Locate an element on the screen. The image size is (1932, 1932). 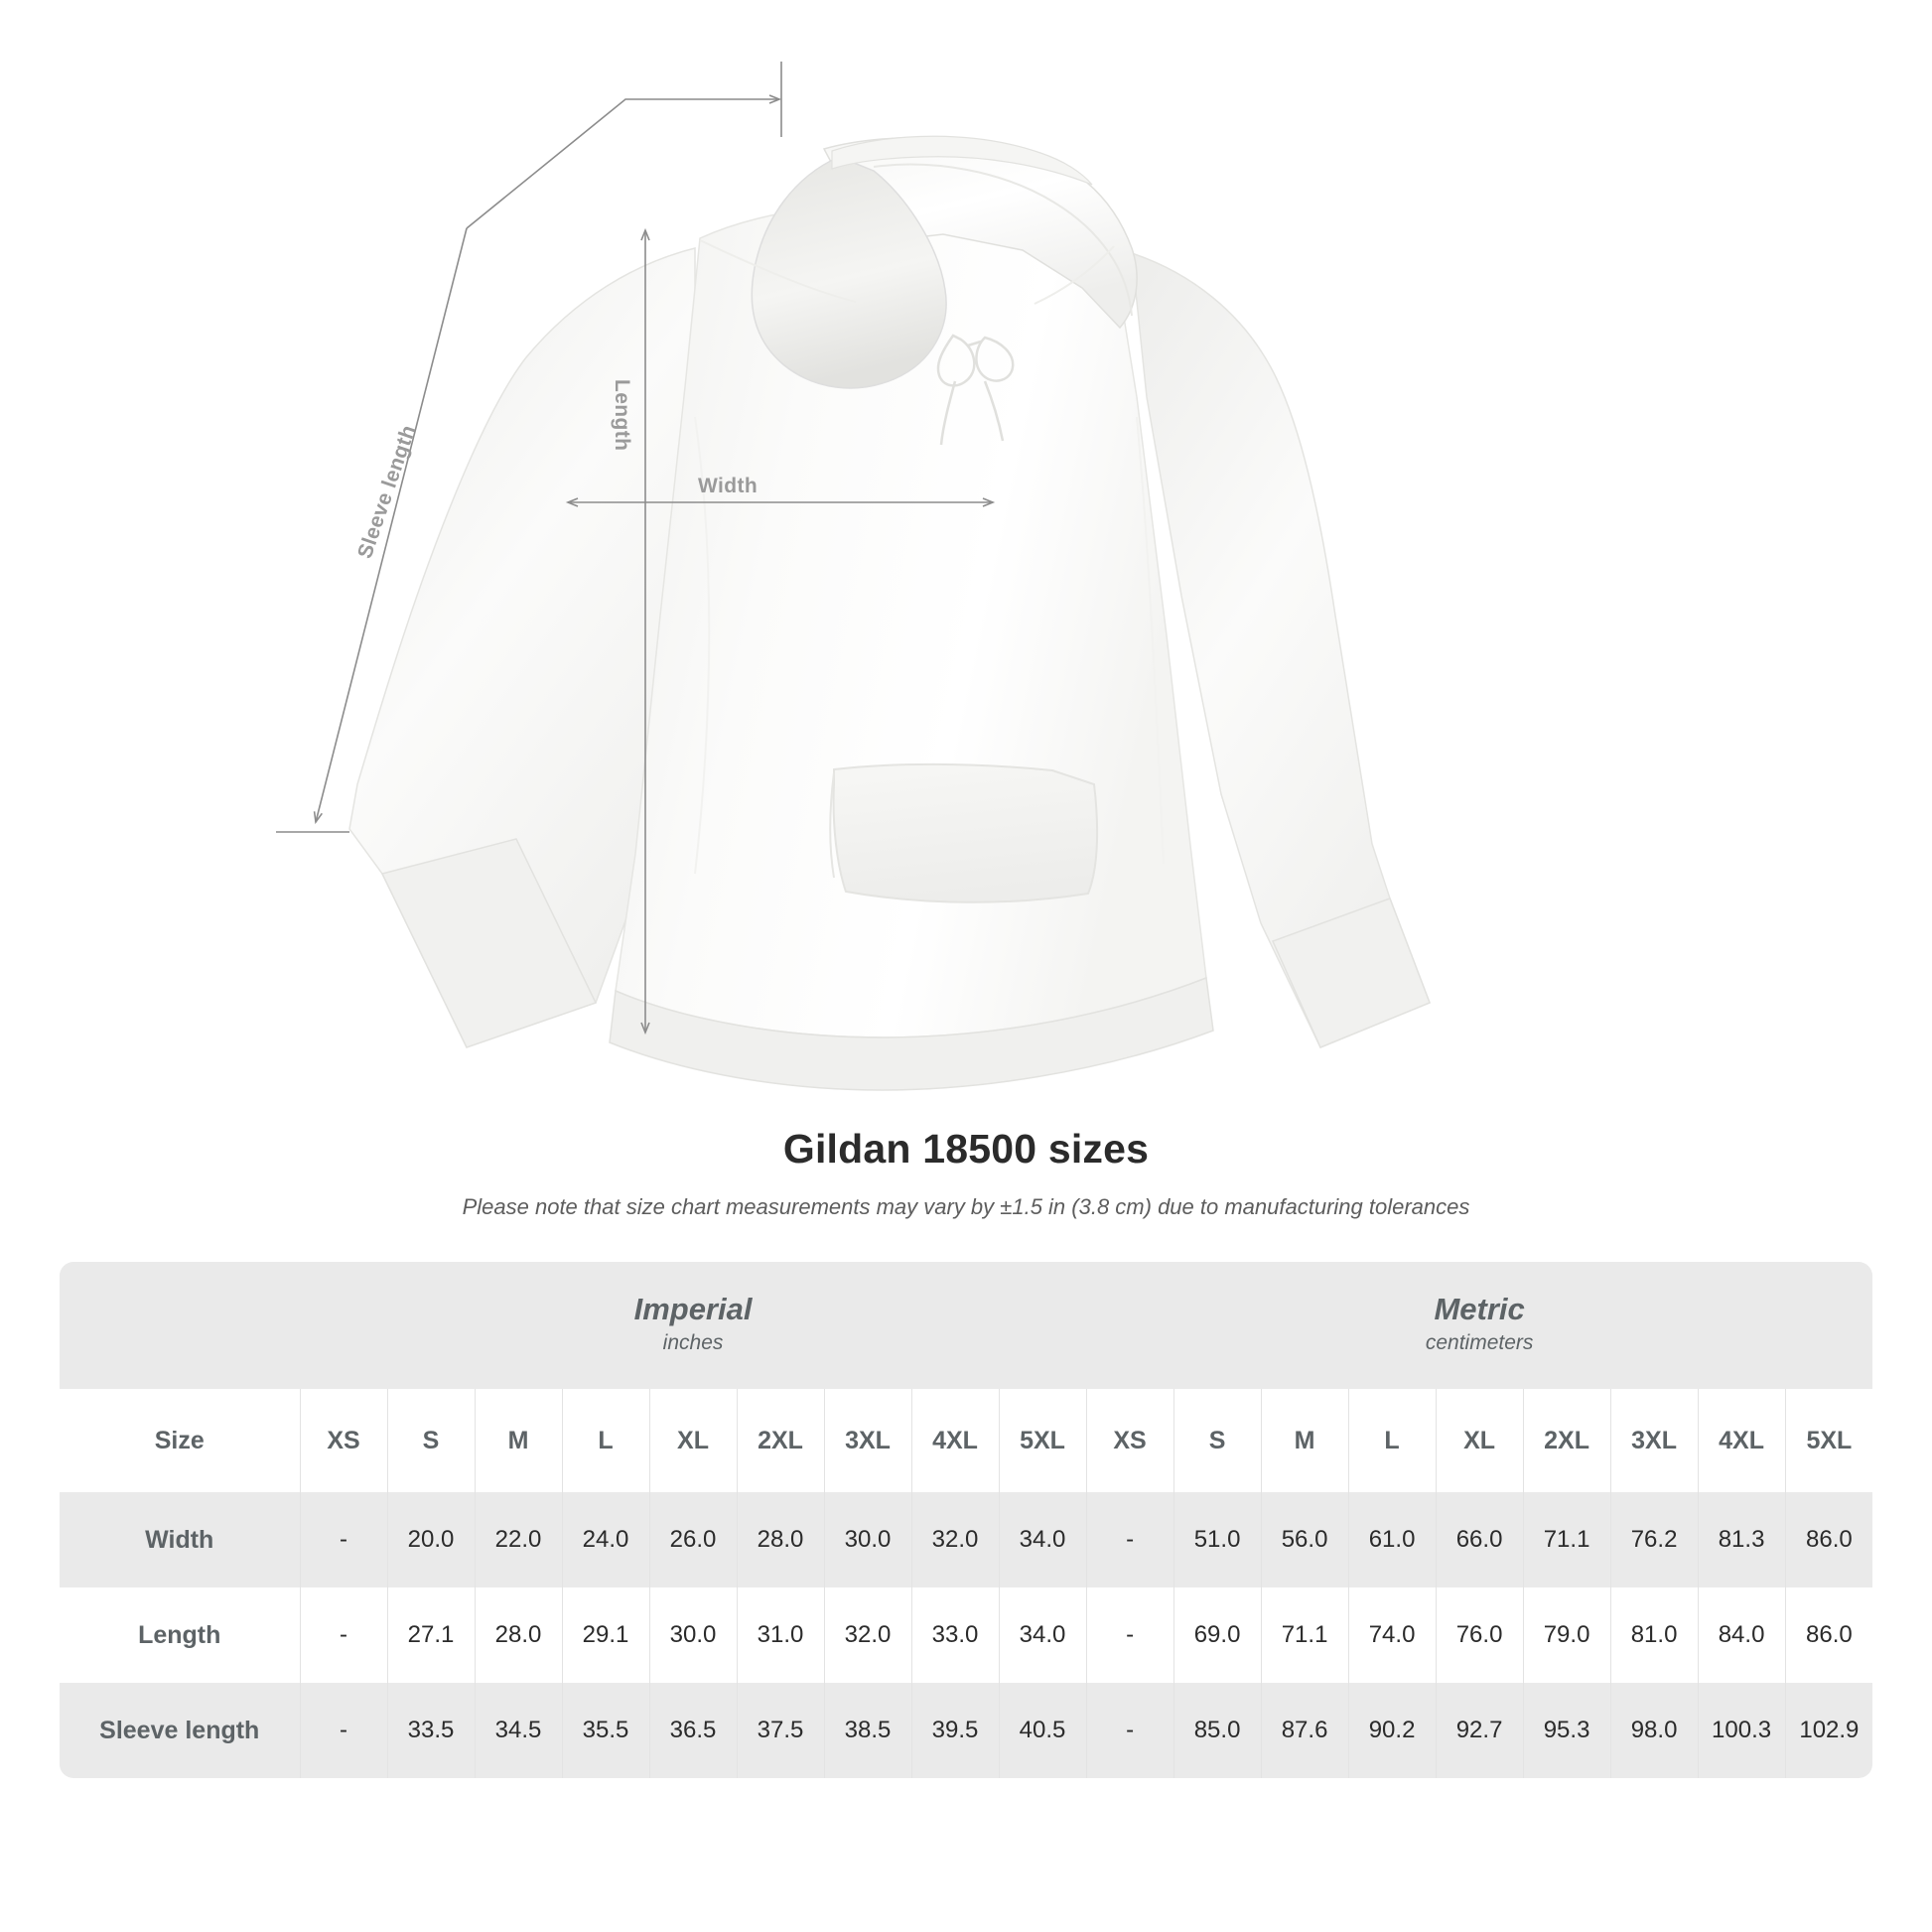
size-header-cell-imp-1: S is located at coordinates (430, 1440).